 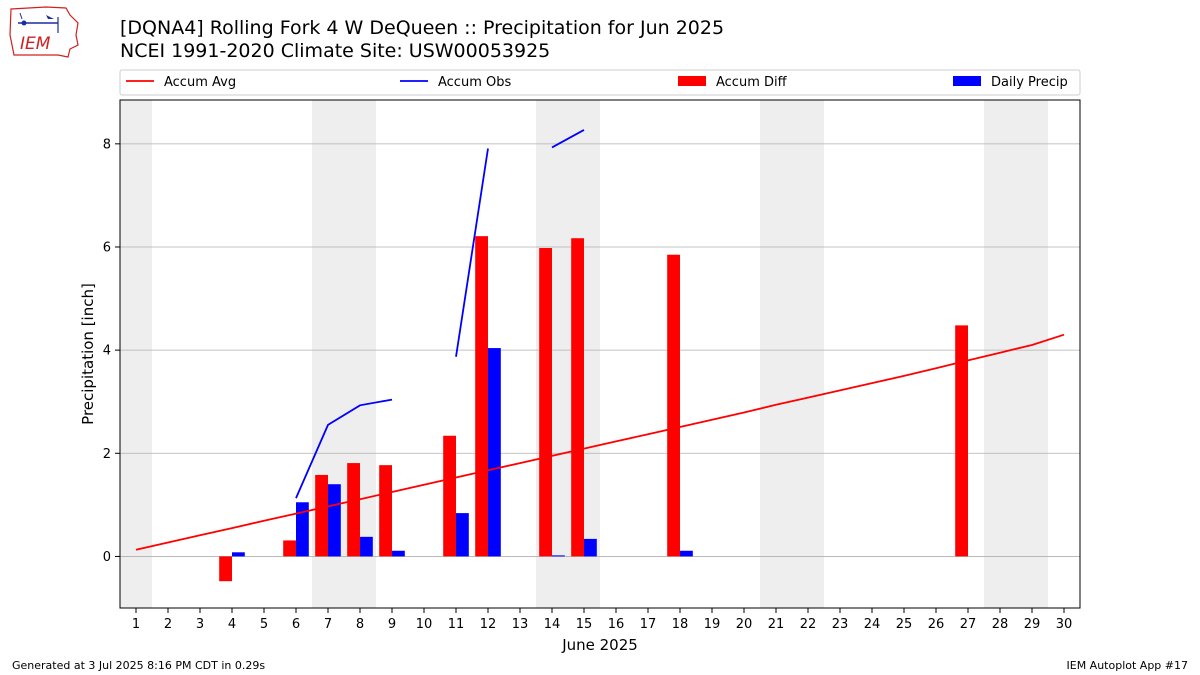 What do you see at coordinates (200, 624) in the screenshot?
I see `x-tick-label-3: 3` at bounding box center [200, 624].